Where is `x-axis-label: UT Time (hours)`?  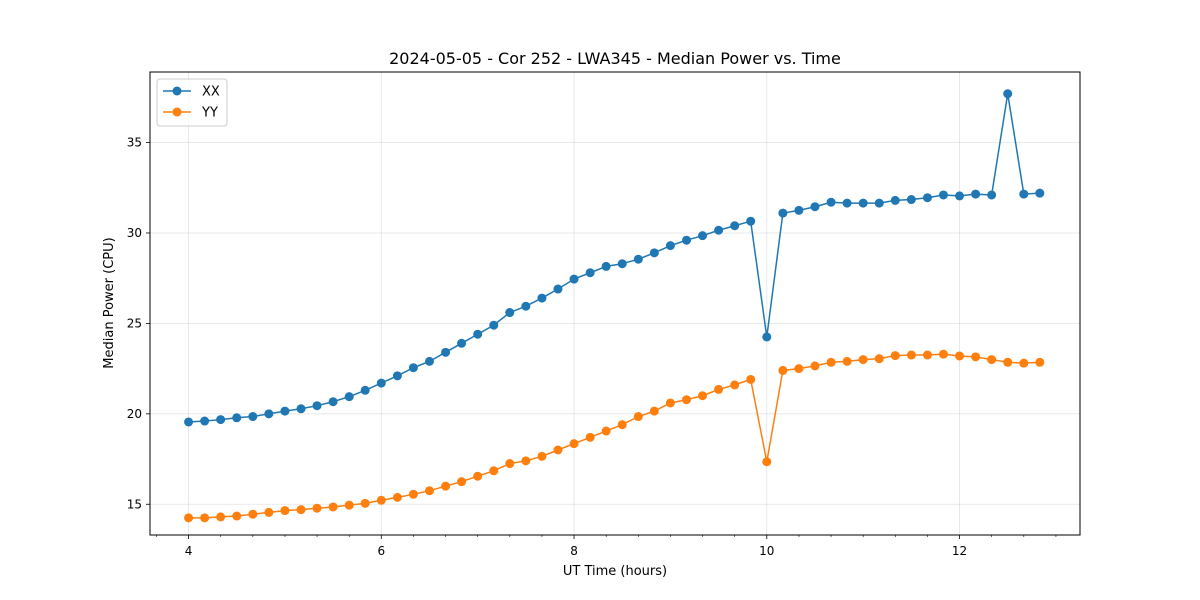 x-axis-label: UT Time (hours) is located at coordinates (615, 571).